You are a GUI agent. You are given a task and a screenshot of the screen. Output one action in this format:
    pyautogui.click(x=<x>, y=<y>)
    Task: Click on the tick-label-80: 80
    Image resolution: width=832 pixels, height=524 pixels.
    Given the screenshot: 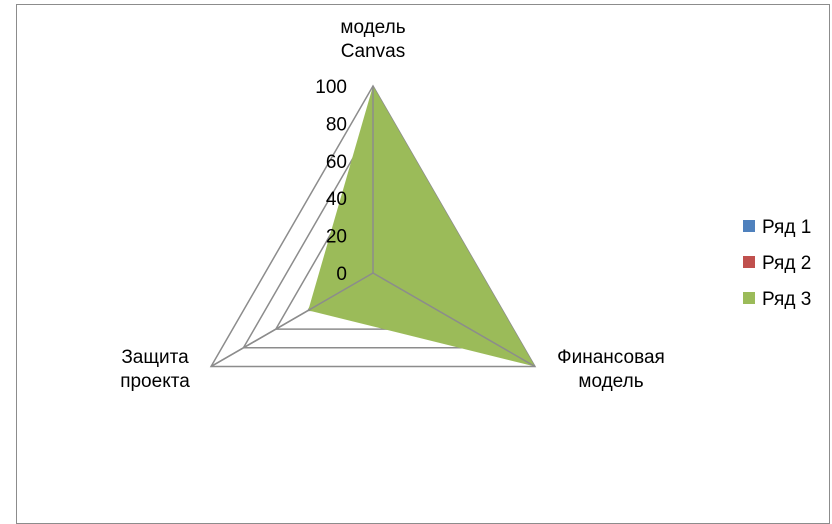 What is the action you would take?
    pyautogui.click(x=336, y=124)
    